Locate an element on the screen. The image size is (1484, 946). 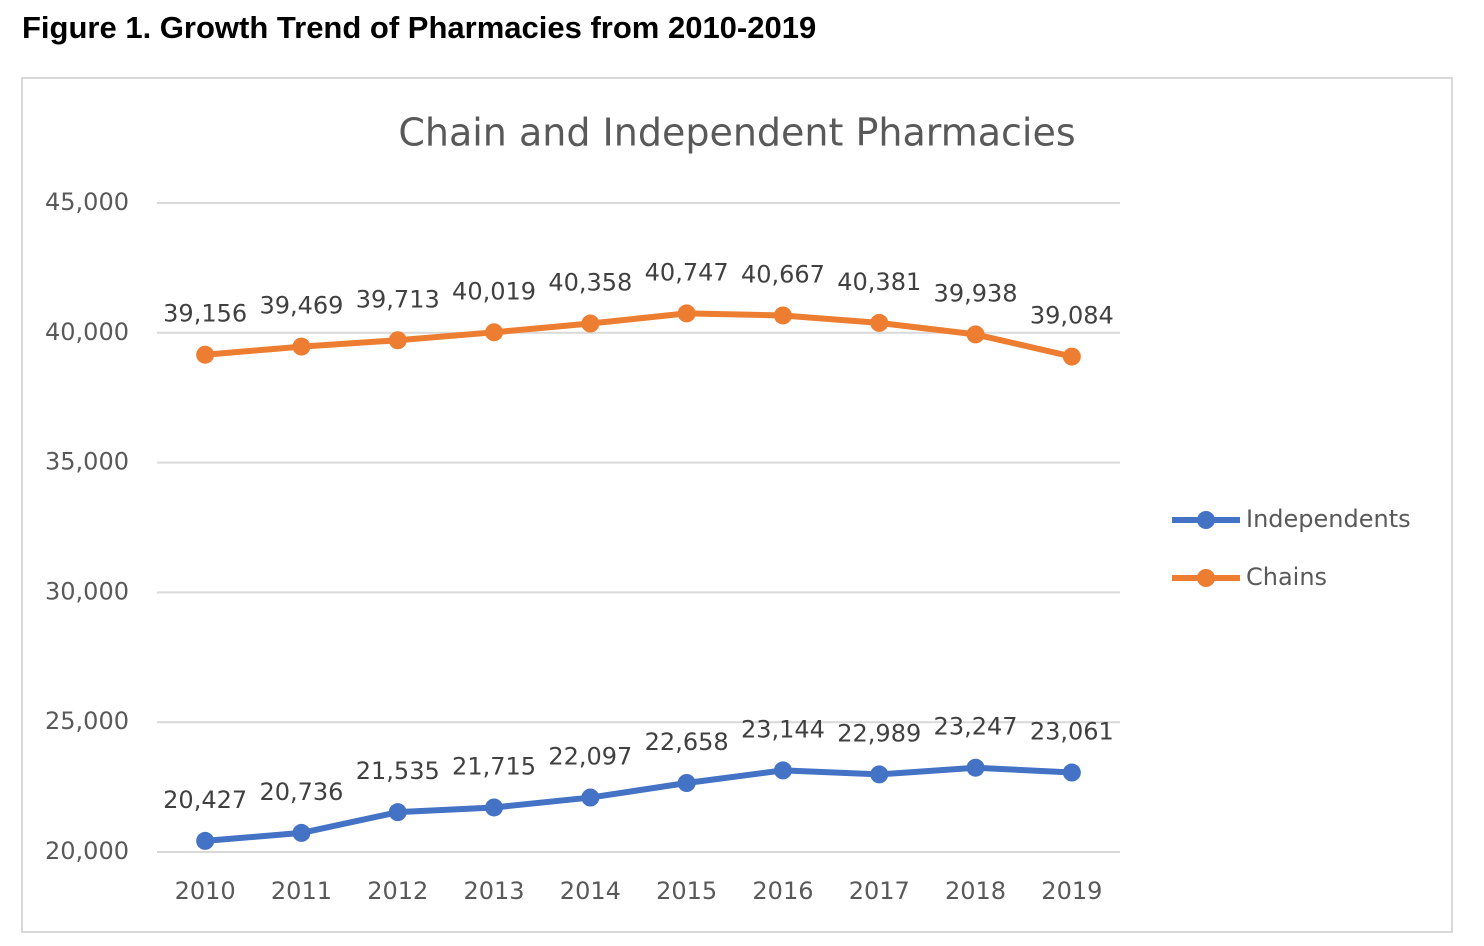
data-label: 23,144 is located at coordinates (783, 729).